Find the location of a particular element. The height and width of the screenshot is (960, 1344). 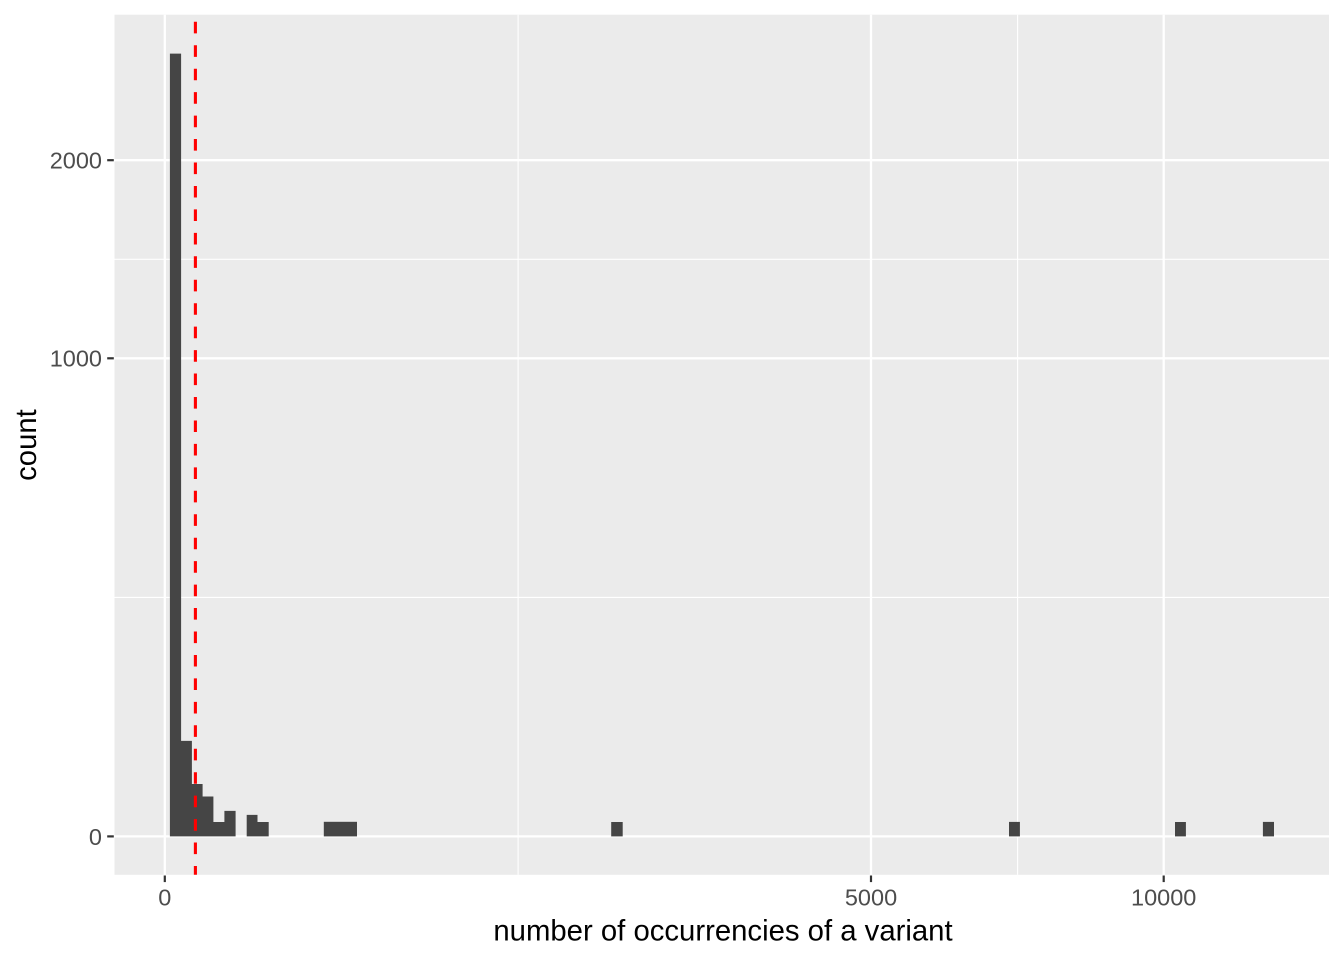

svg-text: count is located at coordinates (26, 445).